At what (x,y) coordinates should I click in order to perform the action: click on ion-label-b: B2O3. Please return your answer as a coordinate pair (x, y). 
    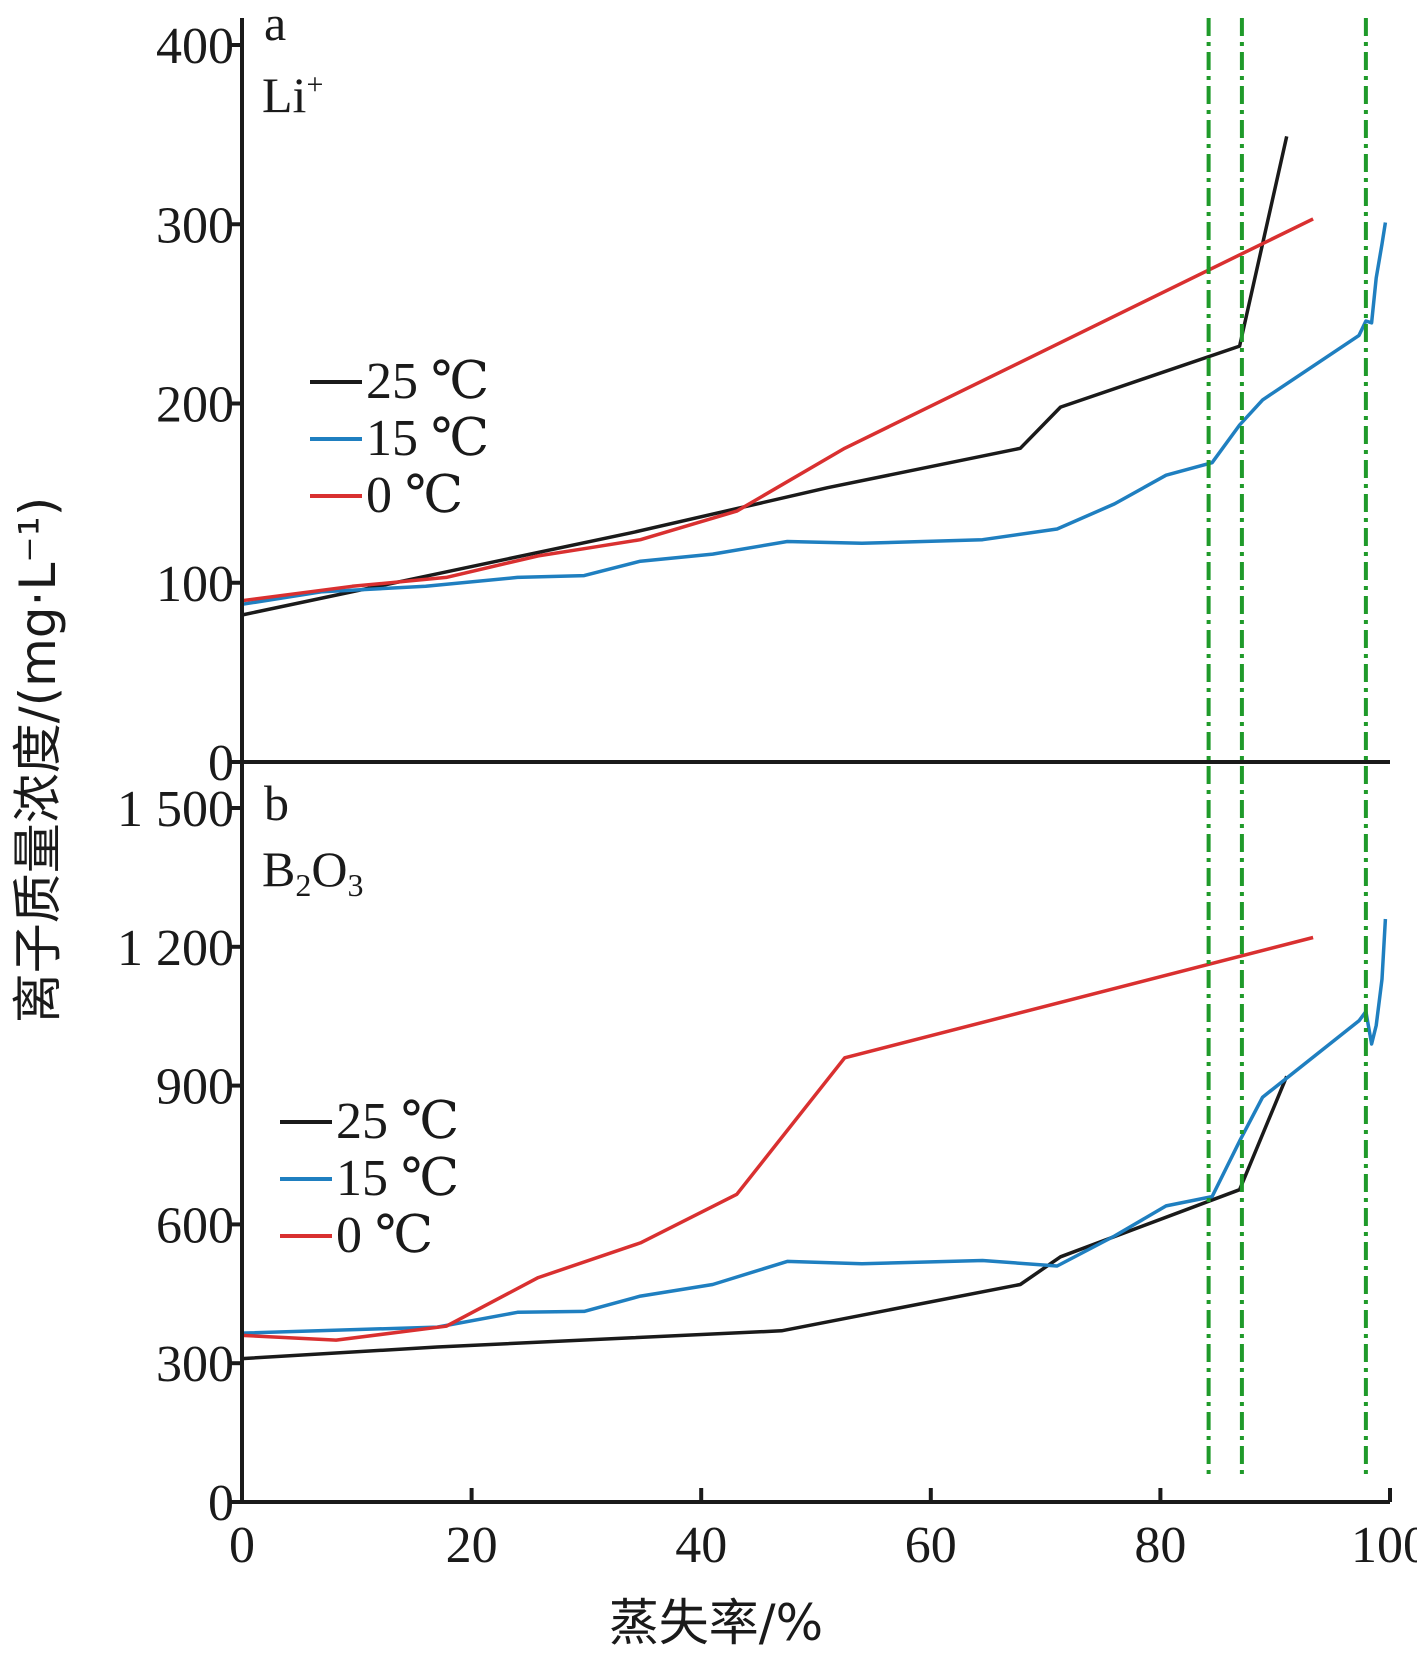
    Looking at the image, I should click on (312, 872).